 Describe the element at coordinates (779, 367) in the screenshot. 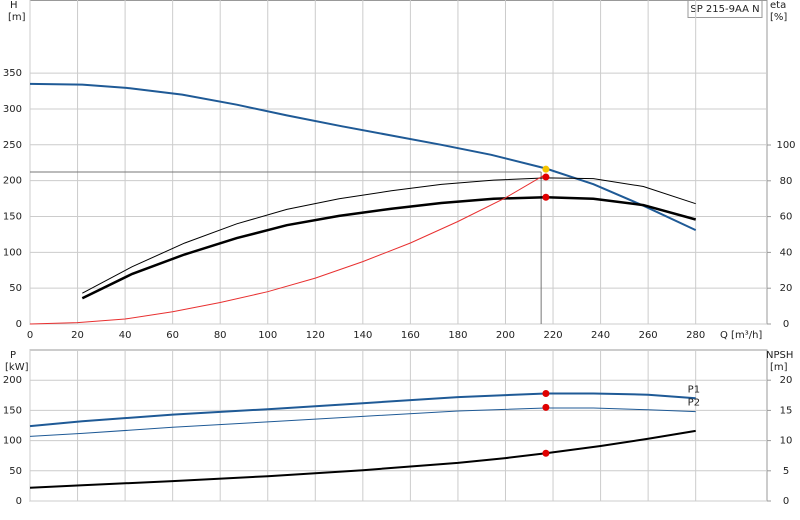

I see `y2-unit: [m]` at that location.